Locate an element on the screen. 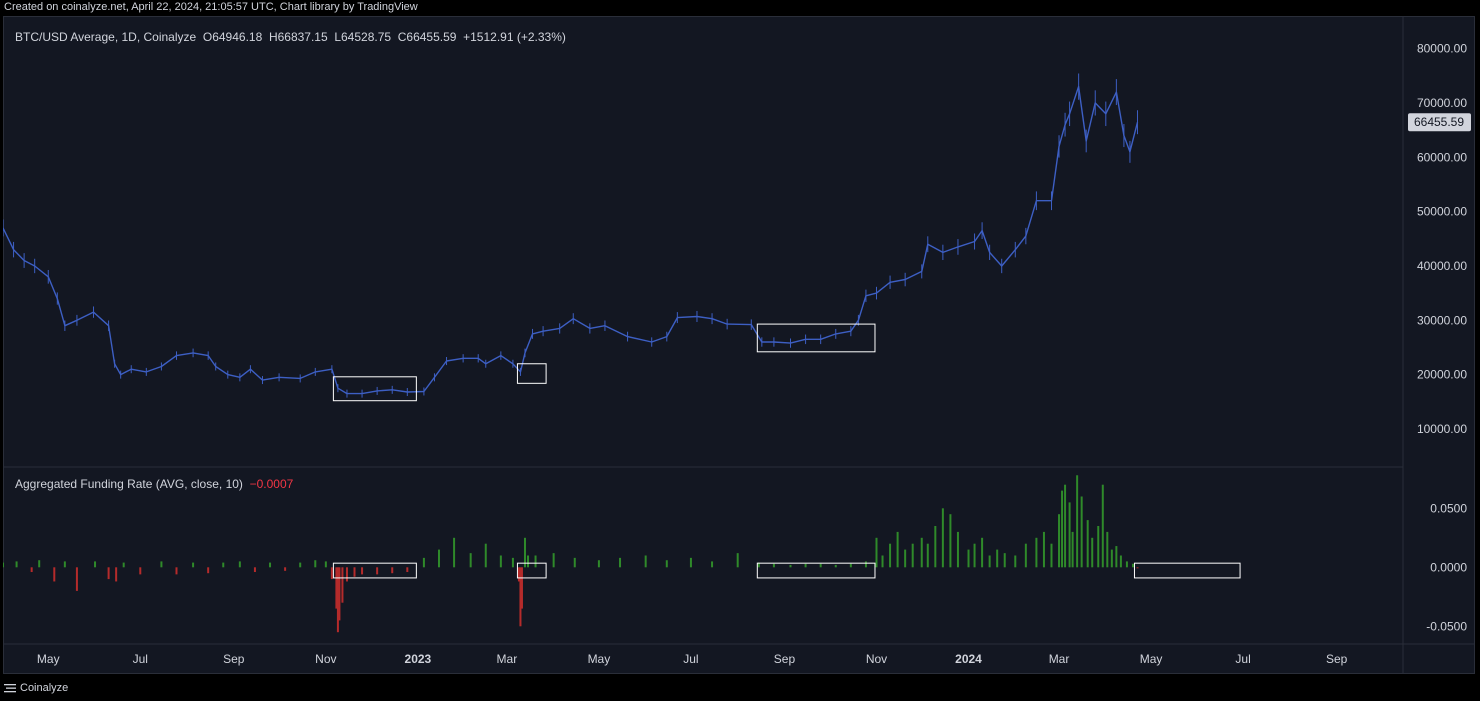  price-close: C66455.59 is located at coordinates (427, 37).